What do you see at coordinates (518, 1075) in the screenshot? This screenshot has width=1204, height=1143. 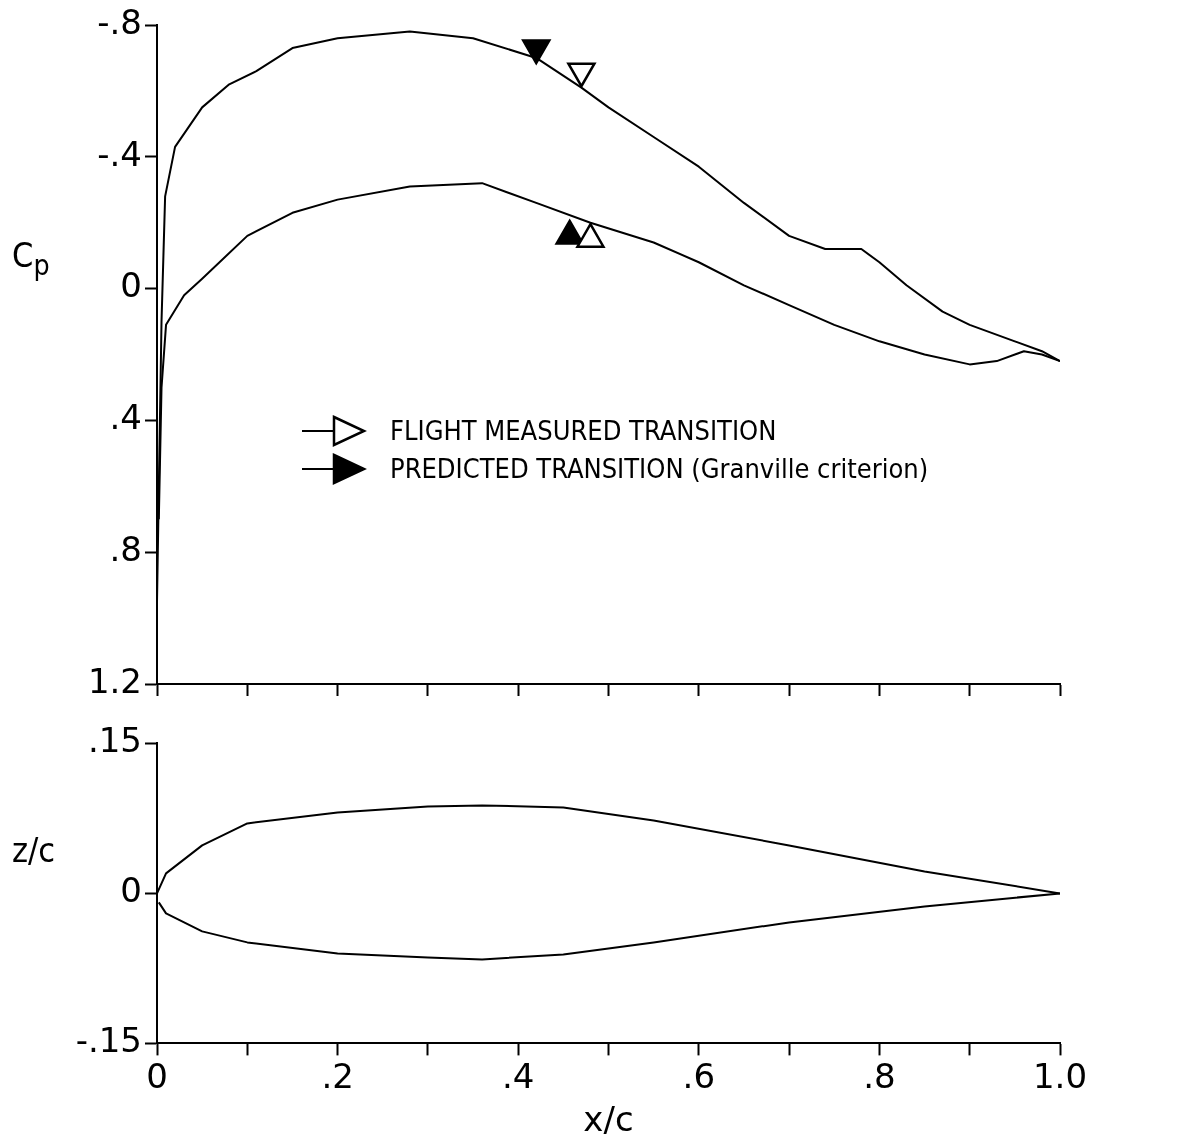 I see `x-tick-label: .4` at bounding box center [518, 1075].